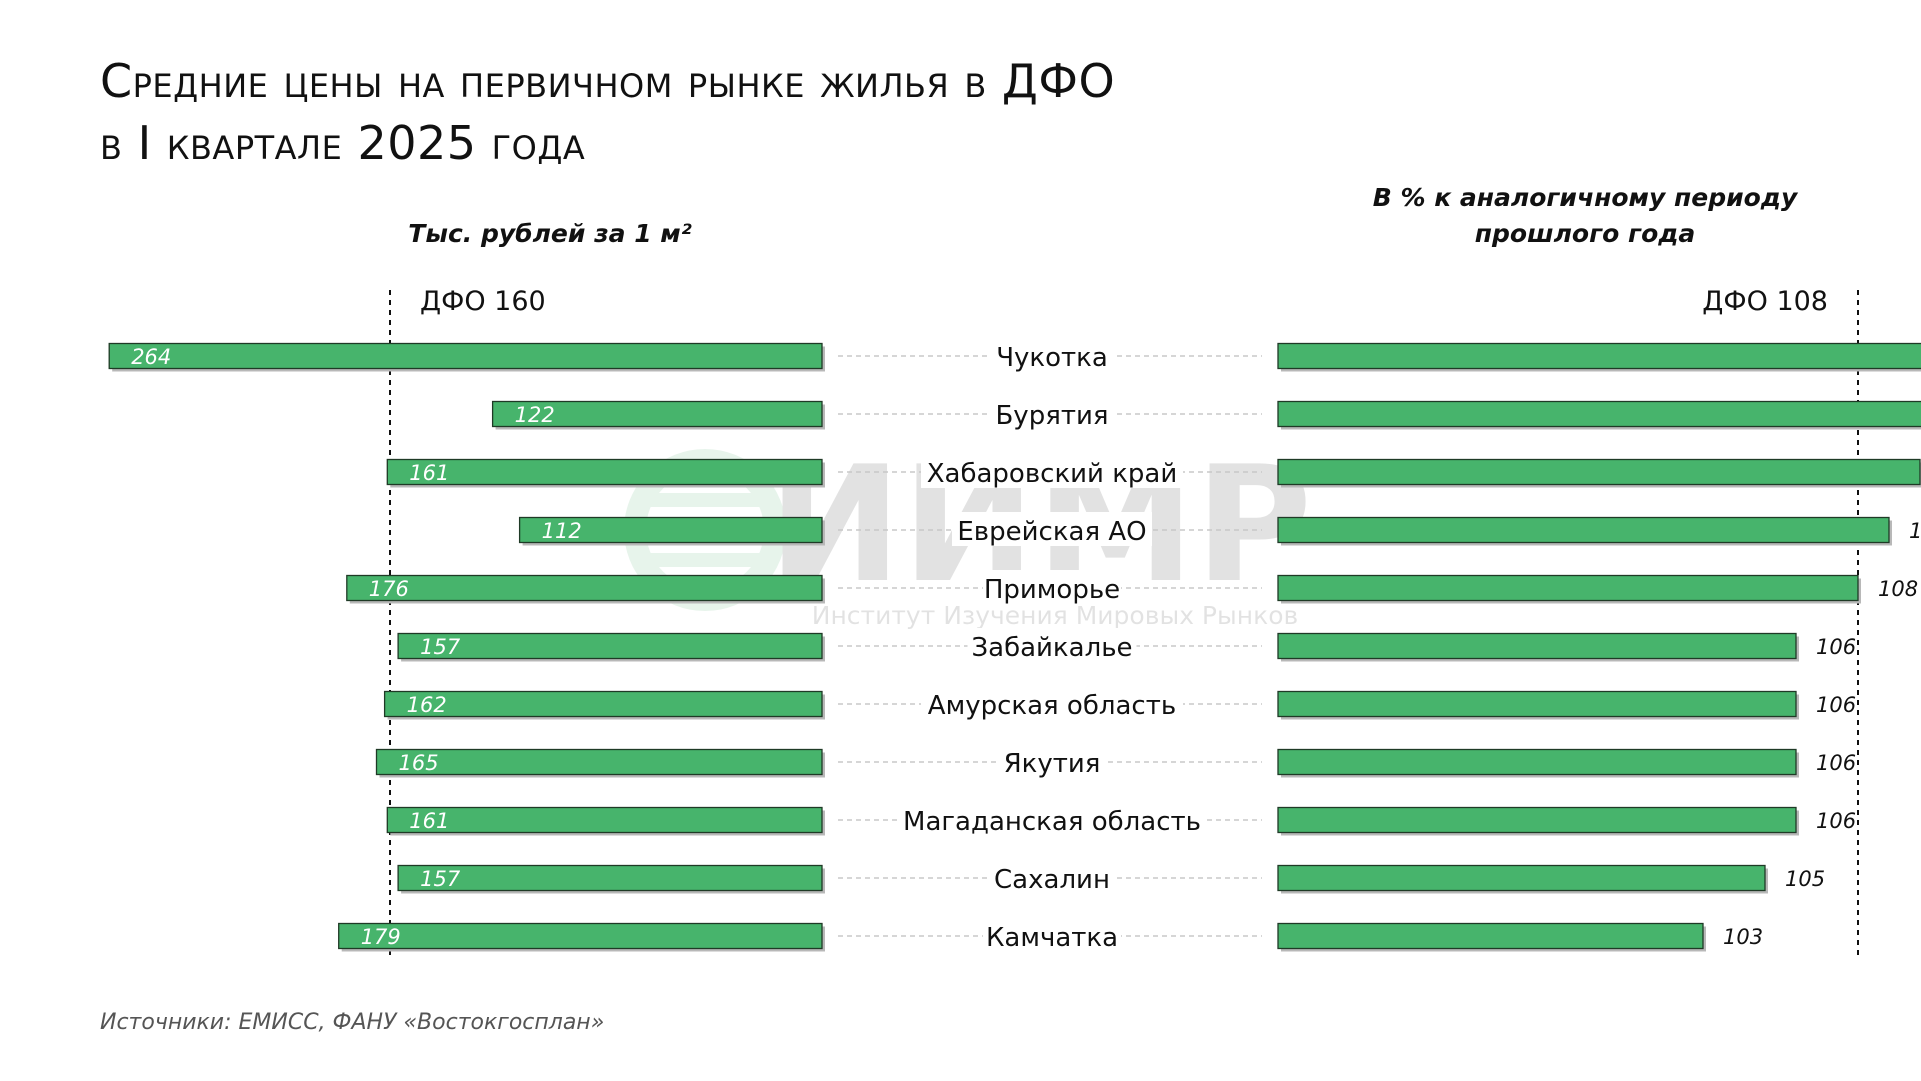 Image resolution: width=1921 pixels, height=1081 pixels. What do you see at coordinates (1052, 938) in the screenshot?
I see `category-label: Камчатка` at bounding box center [1052, 938].